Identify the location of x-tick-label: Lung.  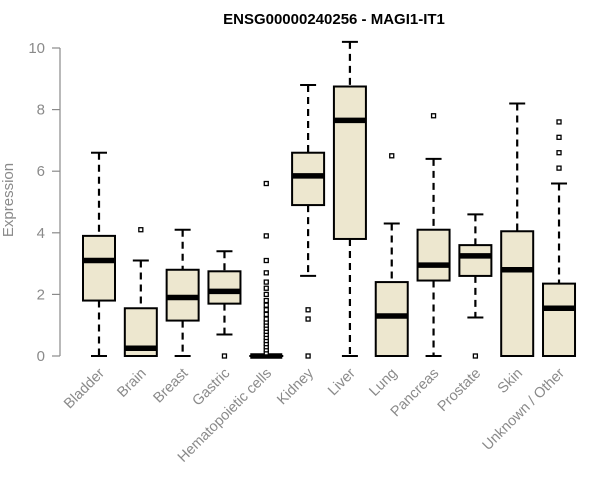
(383, 383).